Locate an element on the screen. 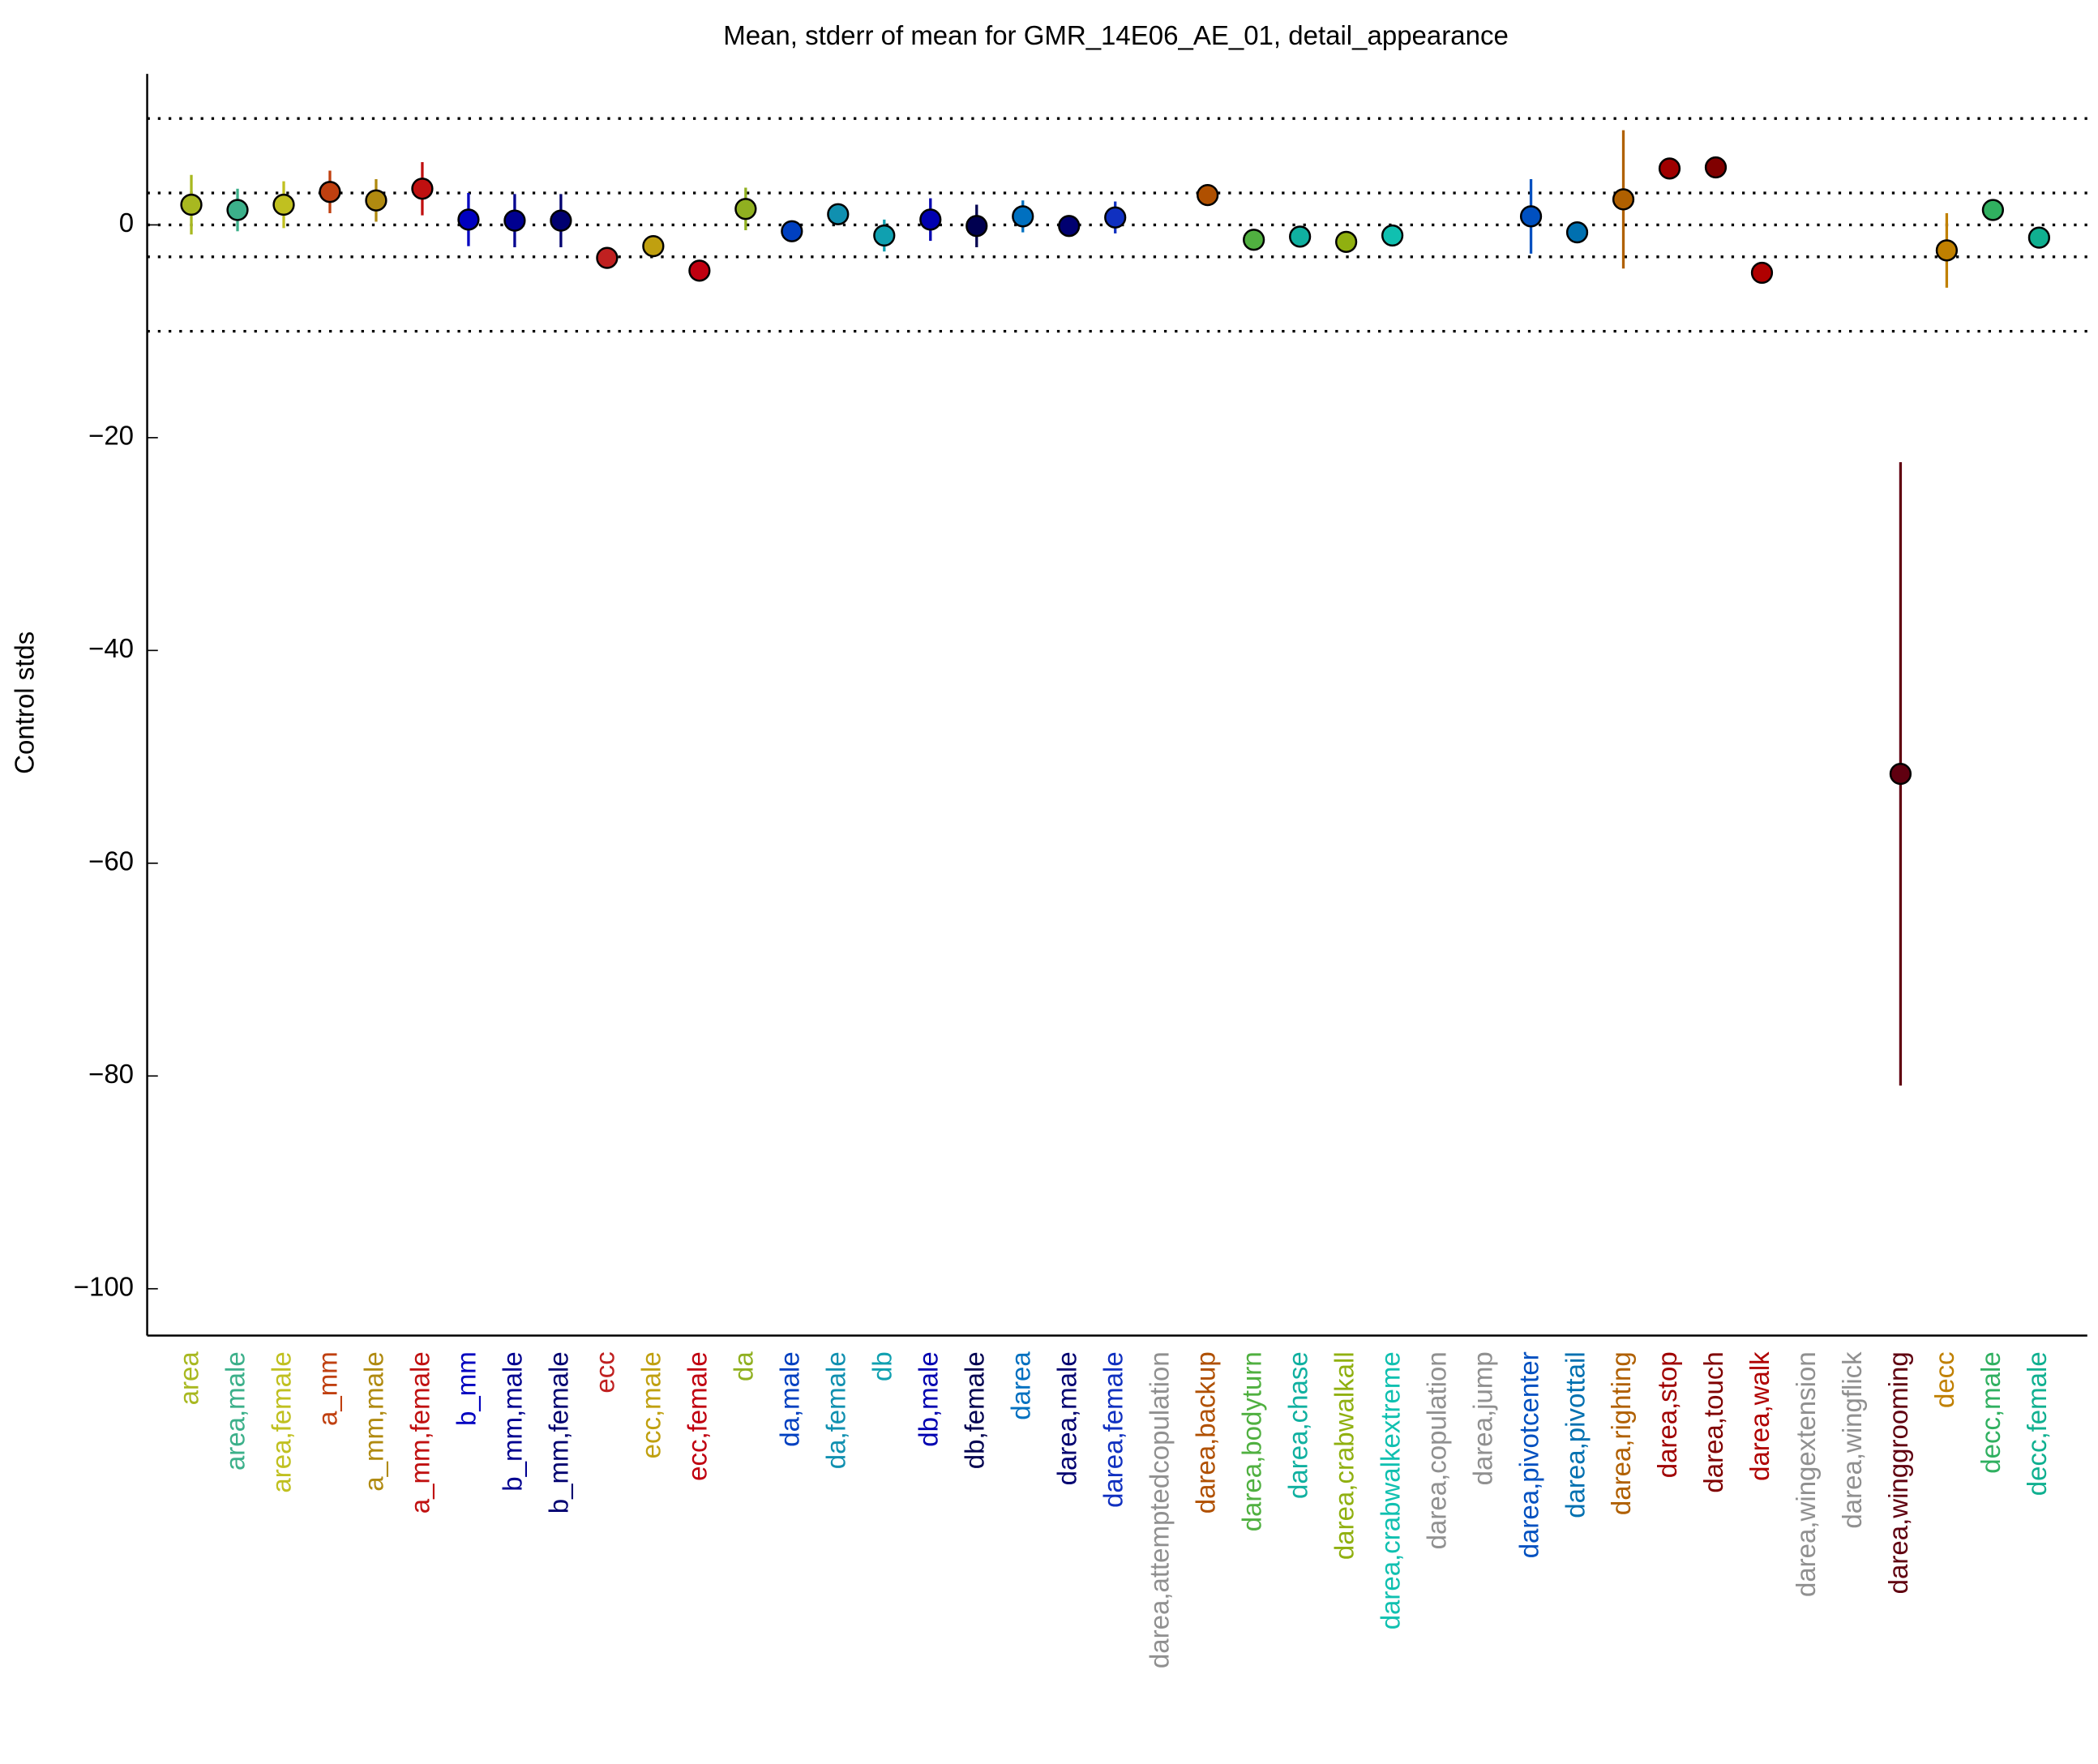 The height and width of the screenshot is (1764, 2098). x-tick-label: decc,male is located at coordinates (1991, 1412).